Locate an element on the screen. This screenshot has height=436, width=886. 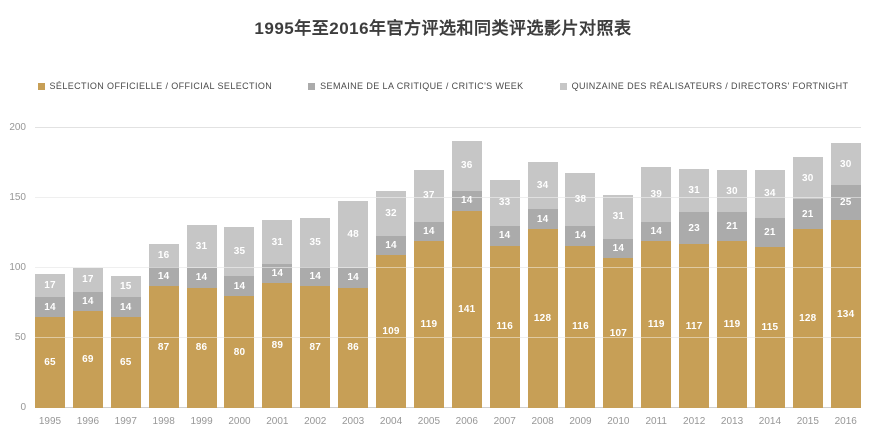
bar-group-2013: 30 21 119 2013 is located at coordinates (732, 277).